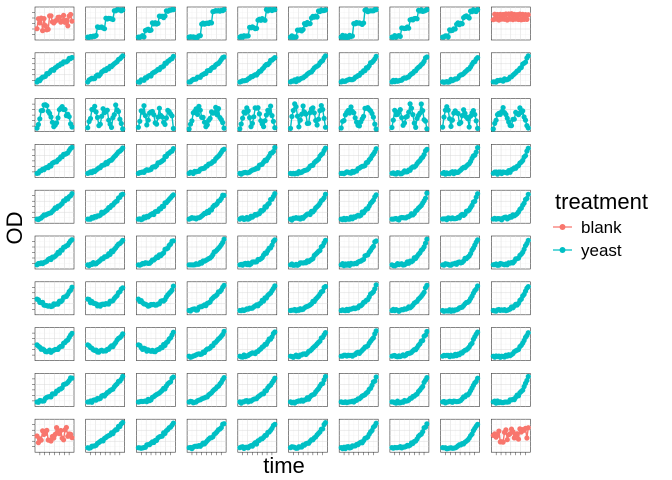 The width and height of the screenshot is (672, 480). I want to click on legend-label-yeast: yeast, so click(601, 250).